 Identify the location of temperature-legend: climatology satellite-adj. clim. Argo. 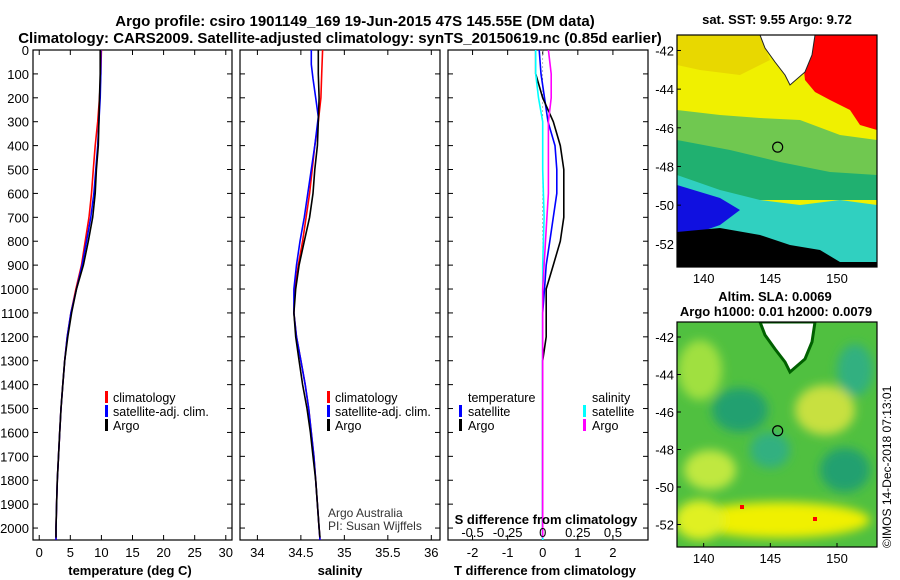
(157, 412).